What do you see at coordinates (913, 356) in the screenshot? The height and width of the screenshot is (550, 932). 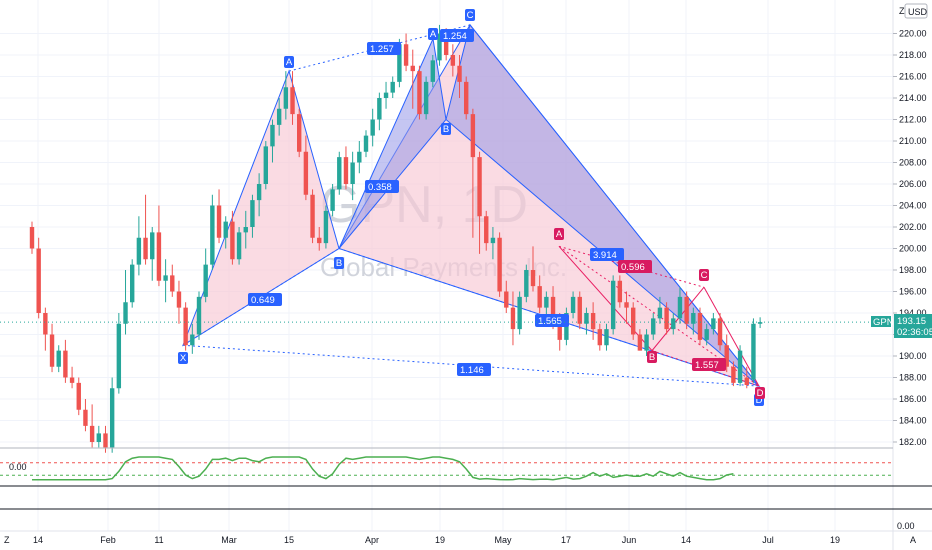 I see `price-tick-label: 190.00` at bounding box center [913, 356].